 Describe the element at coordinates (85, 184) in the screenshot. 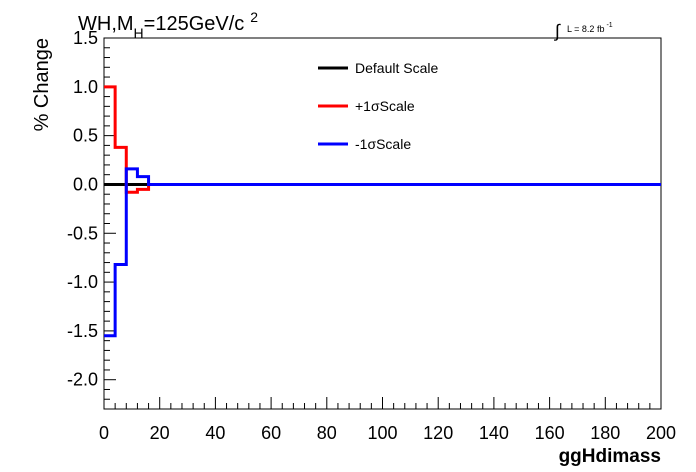

I see `y-tick-label: 0.0` at that location.